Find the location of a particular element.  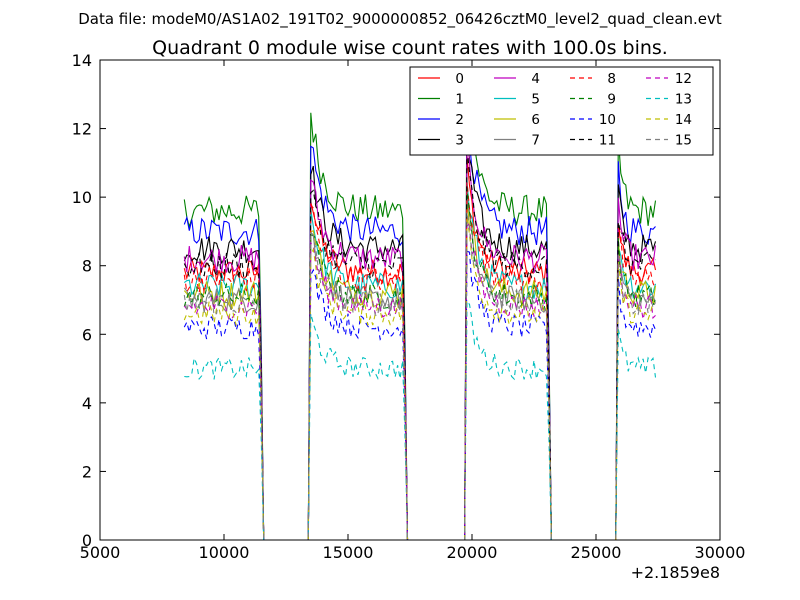

legend-label-7: 7 is located at coordinates (535, 141).